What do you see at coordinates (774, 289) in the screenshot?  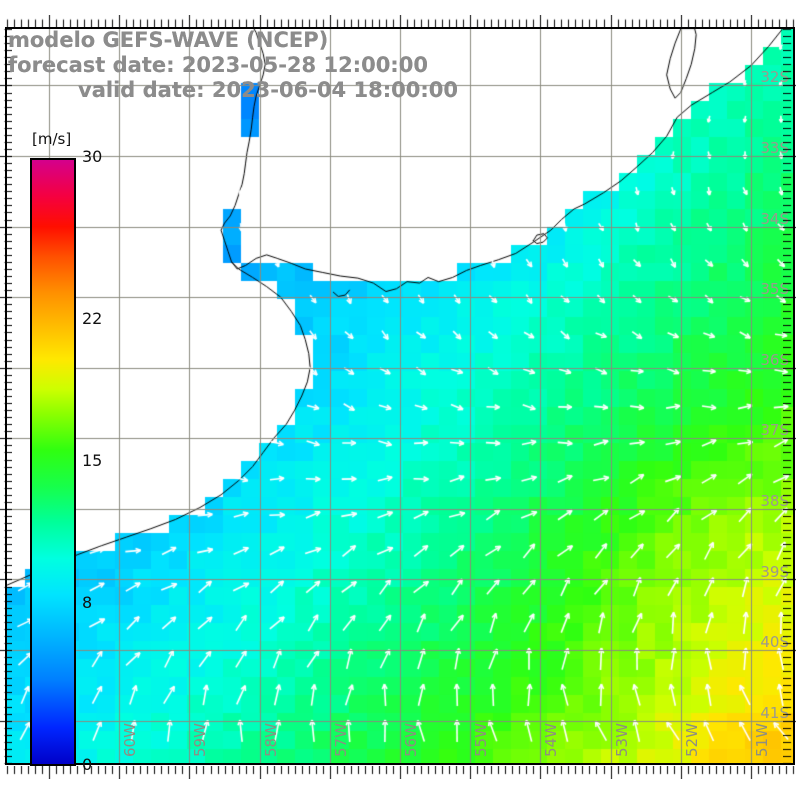 I see `lat-label-35s: 35S` at bounding box center [774, 289].